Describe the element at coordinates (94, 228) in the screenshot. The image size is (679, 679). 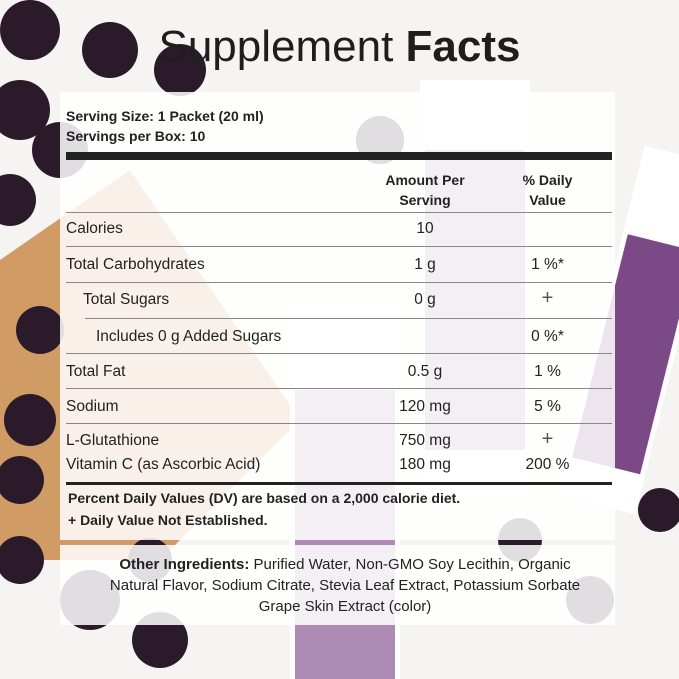
I see `row-name: Calories` at that location.